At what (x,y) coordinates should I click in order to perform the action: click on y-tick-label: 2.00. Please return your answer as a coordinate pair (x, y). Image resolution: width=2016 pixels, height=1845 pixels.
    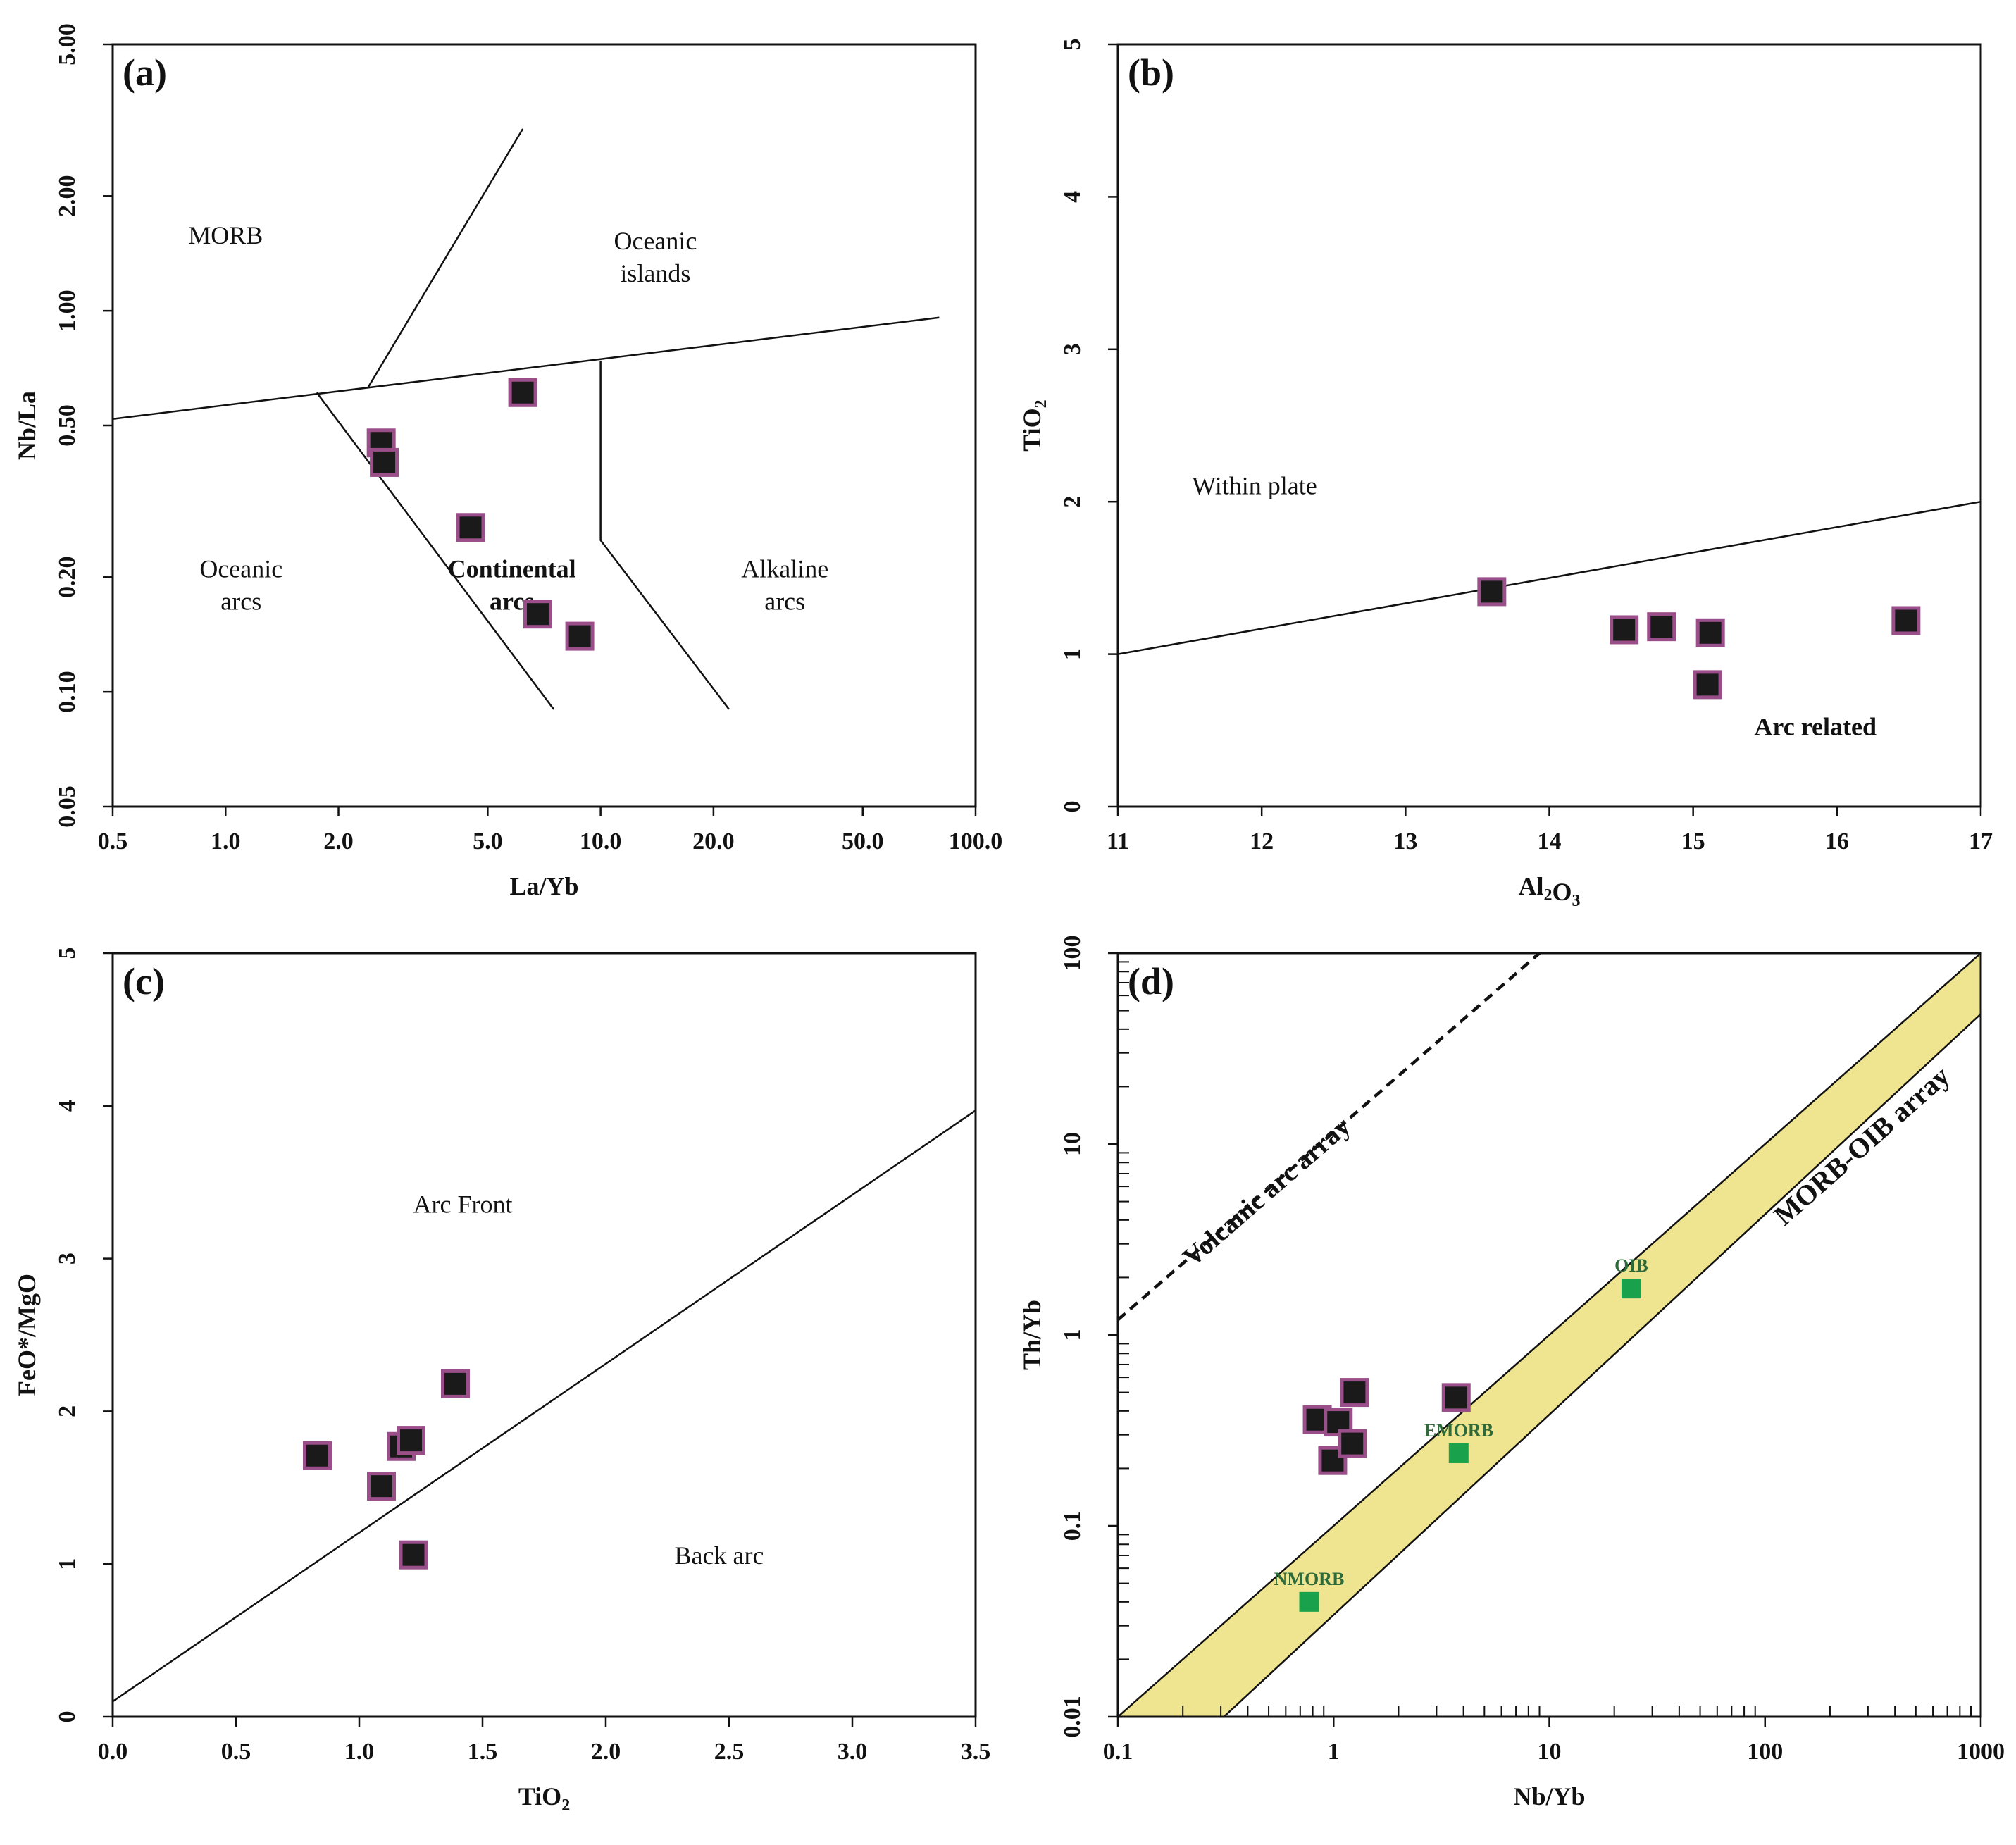
    Looking at the image, I should click on (67, 197).